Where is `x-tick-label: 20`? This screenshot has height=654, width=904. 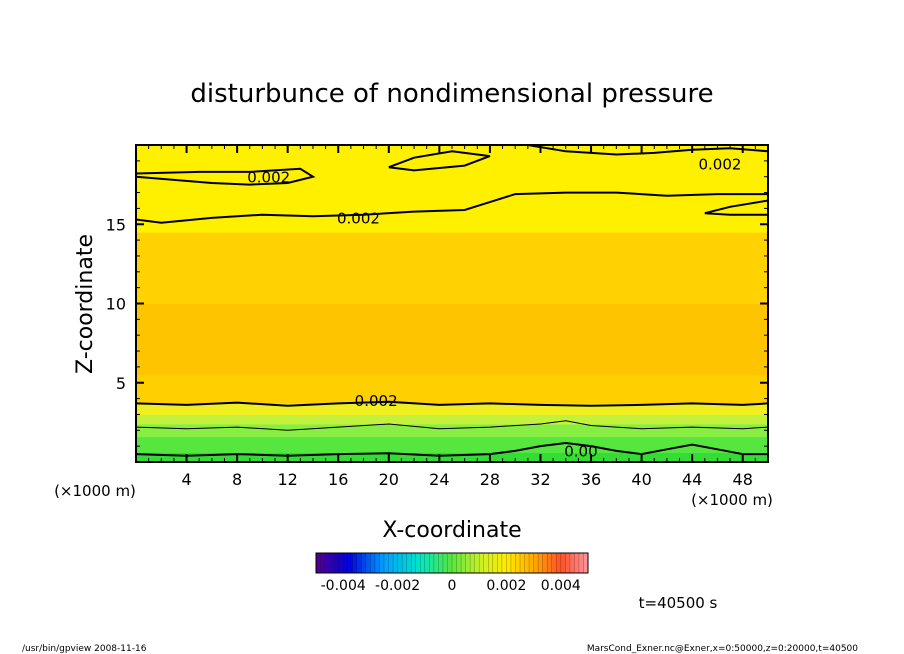 x-tick-label: 20 is located at coordinates (389, 479).